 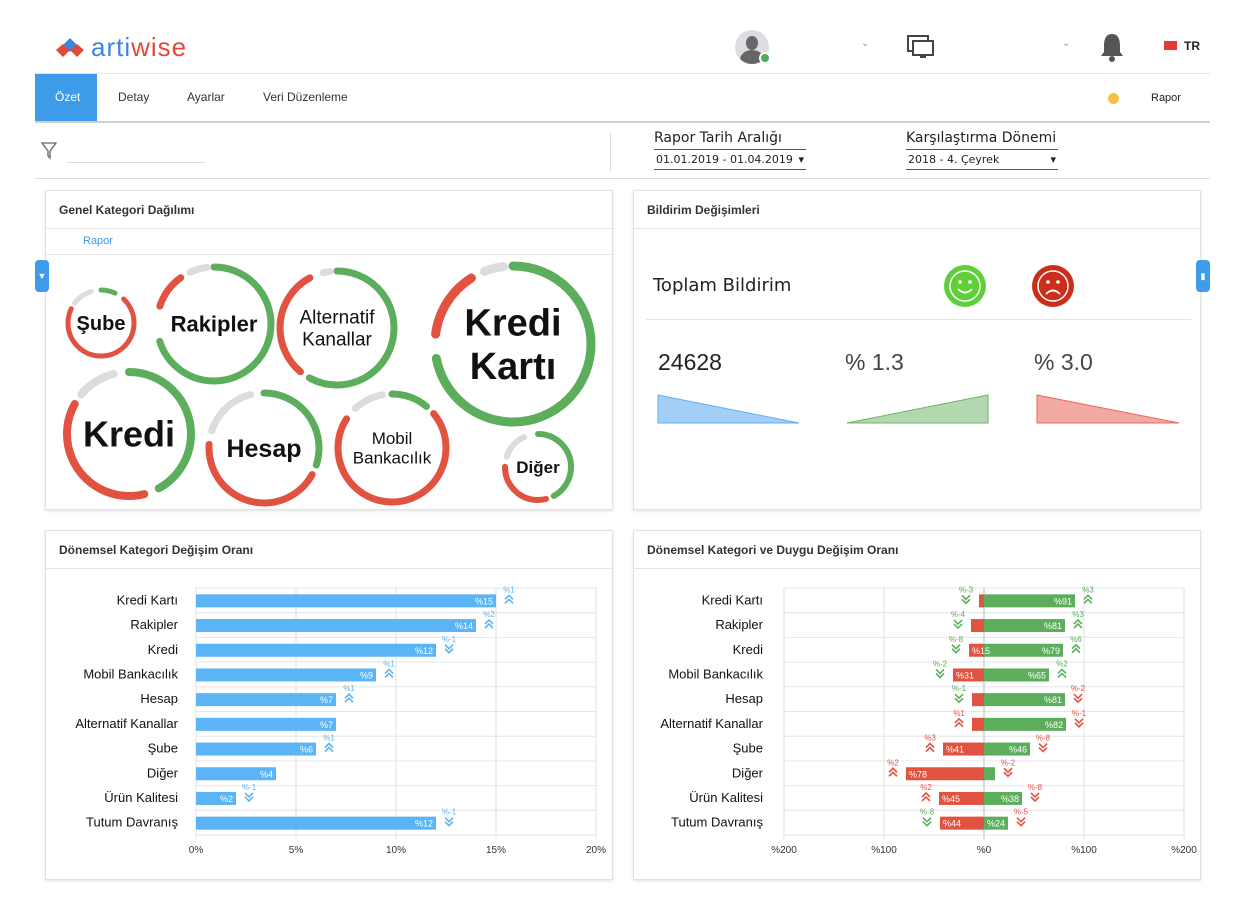 What do you see at coordinates (711, 723) in the screenshot?
I see `category-label: Alternatif Kanallar` at bounding box center [711, 723].